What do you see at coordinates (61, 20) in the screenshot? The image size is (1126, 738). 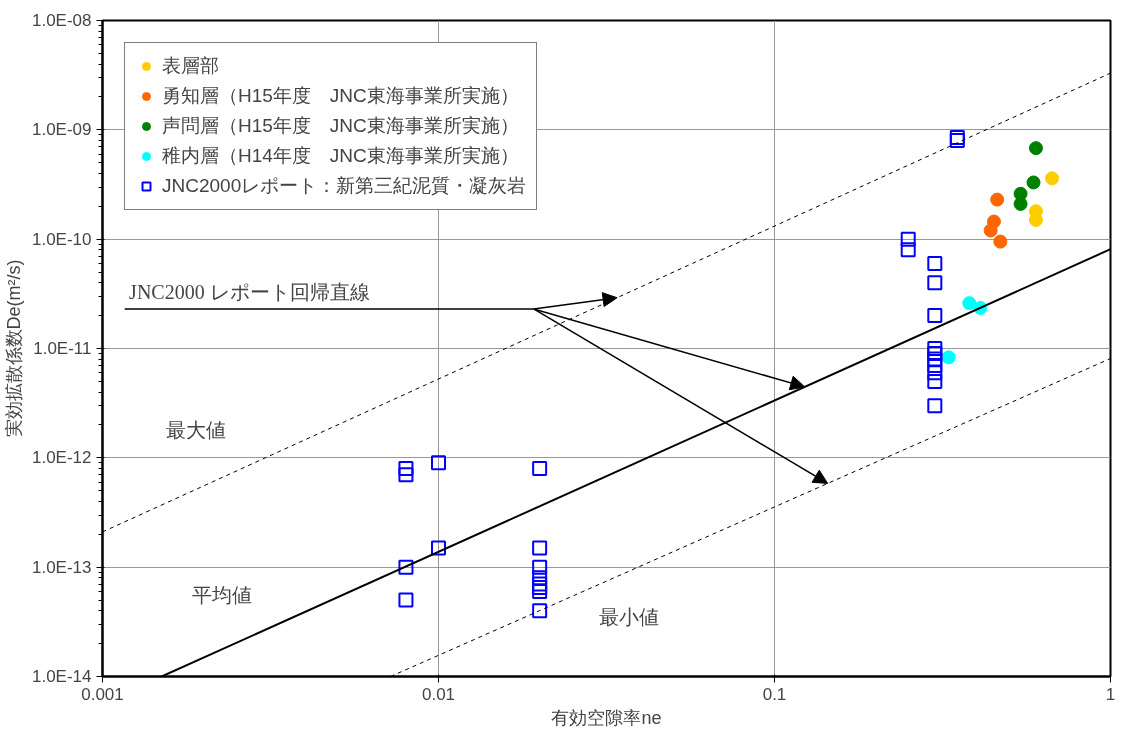 I see `y-tick-label: 1.0E-08` at bounding box center [61, 20].